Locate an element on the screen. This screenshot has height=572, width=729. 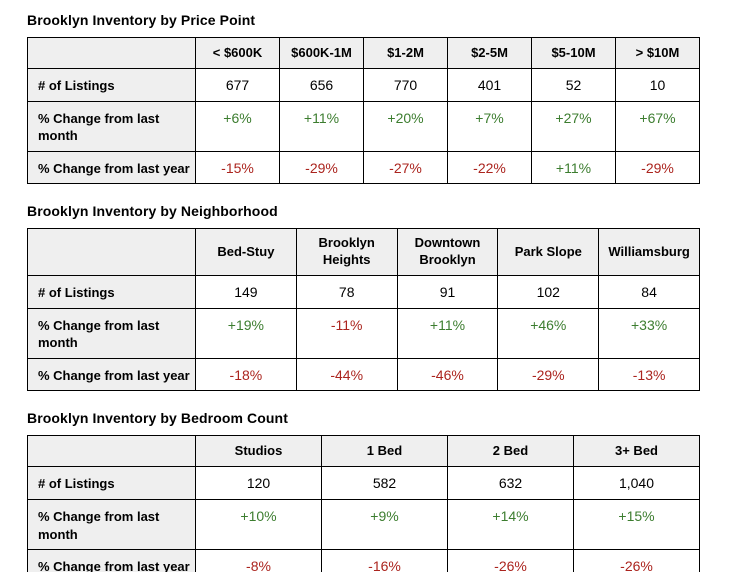
value-cell: +9% is located at coordinates (384, 524).